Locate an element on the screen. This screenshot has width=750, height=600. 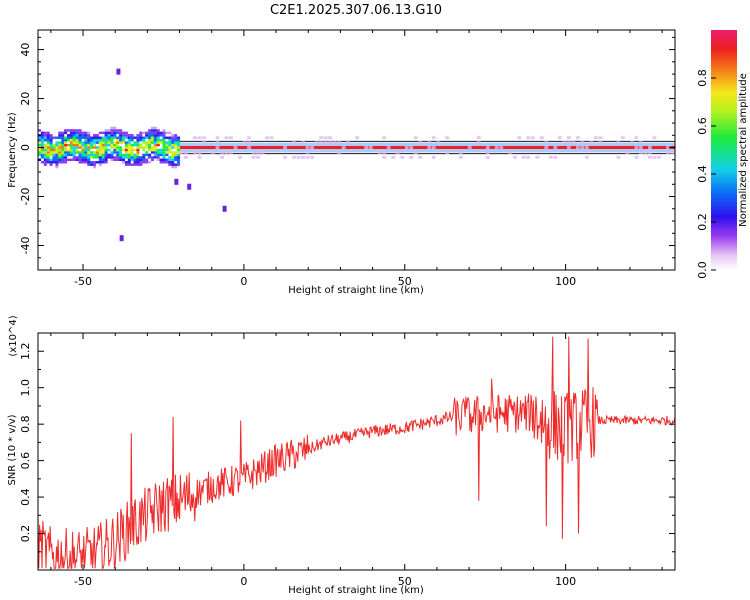
x-tick-label: 100 is located at coordinates (565, 281).